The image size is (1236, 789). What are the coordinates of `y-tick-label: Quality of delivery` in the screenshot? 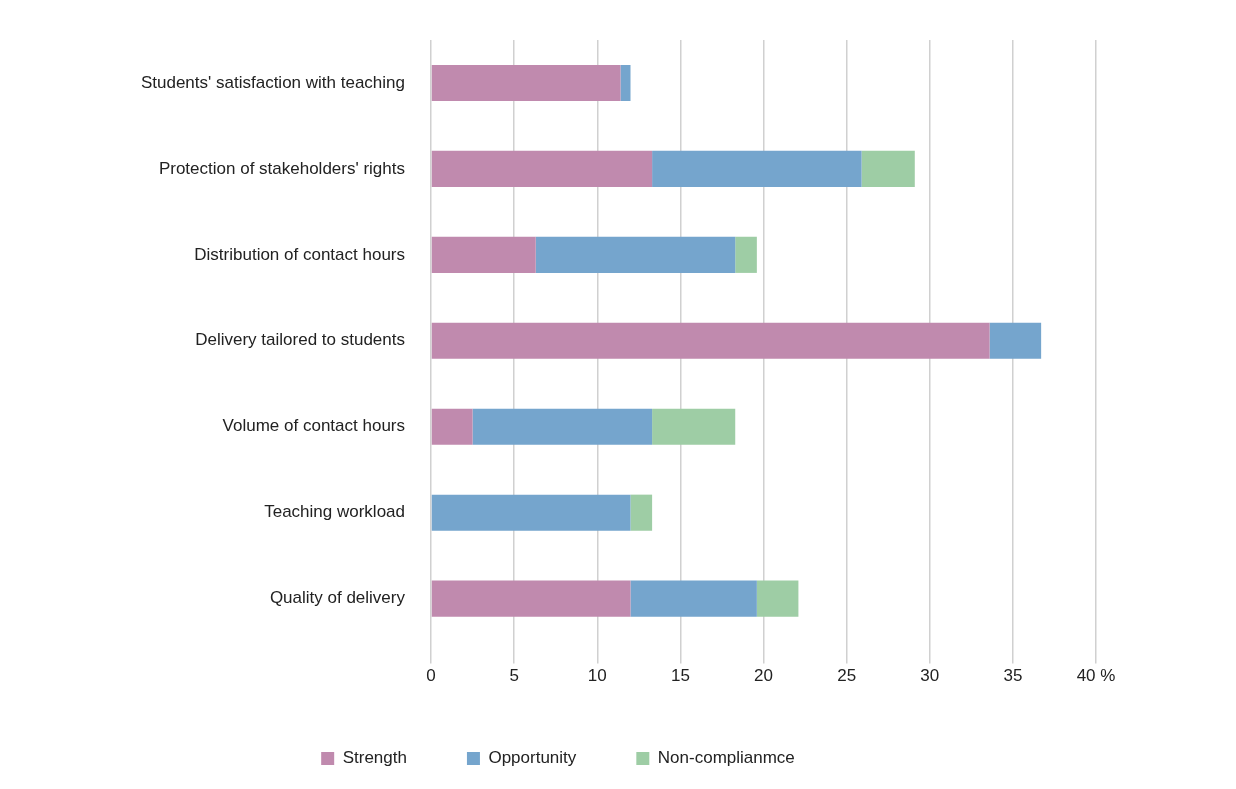 It's located at (337, 598).